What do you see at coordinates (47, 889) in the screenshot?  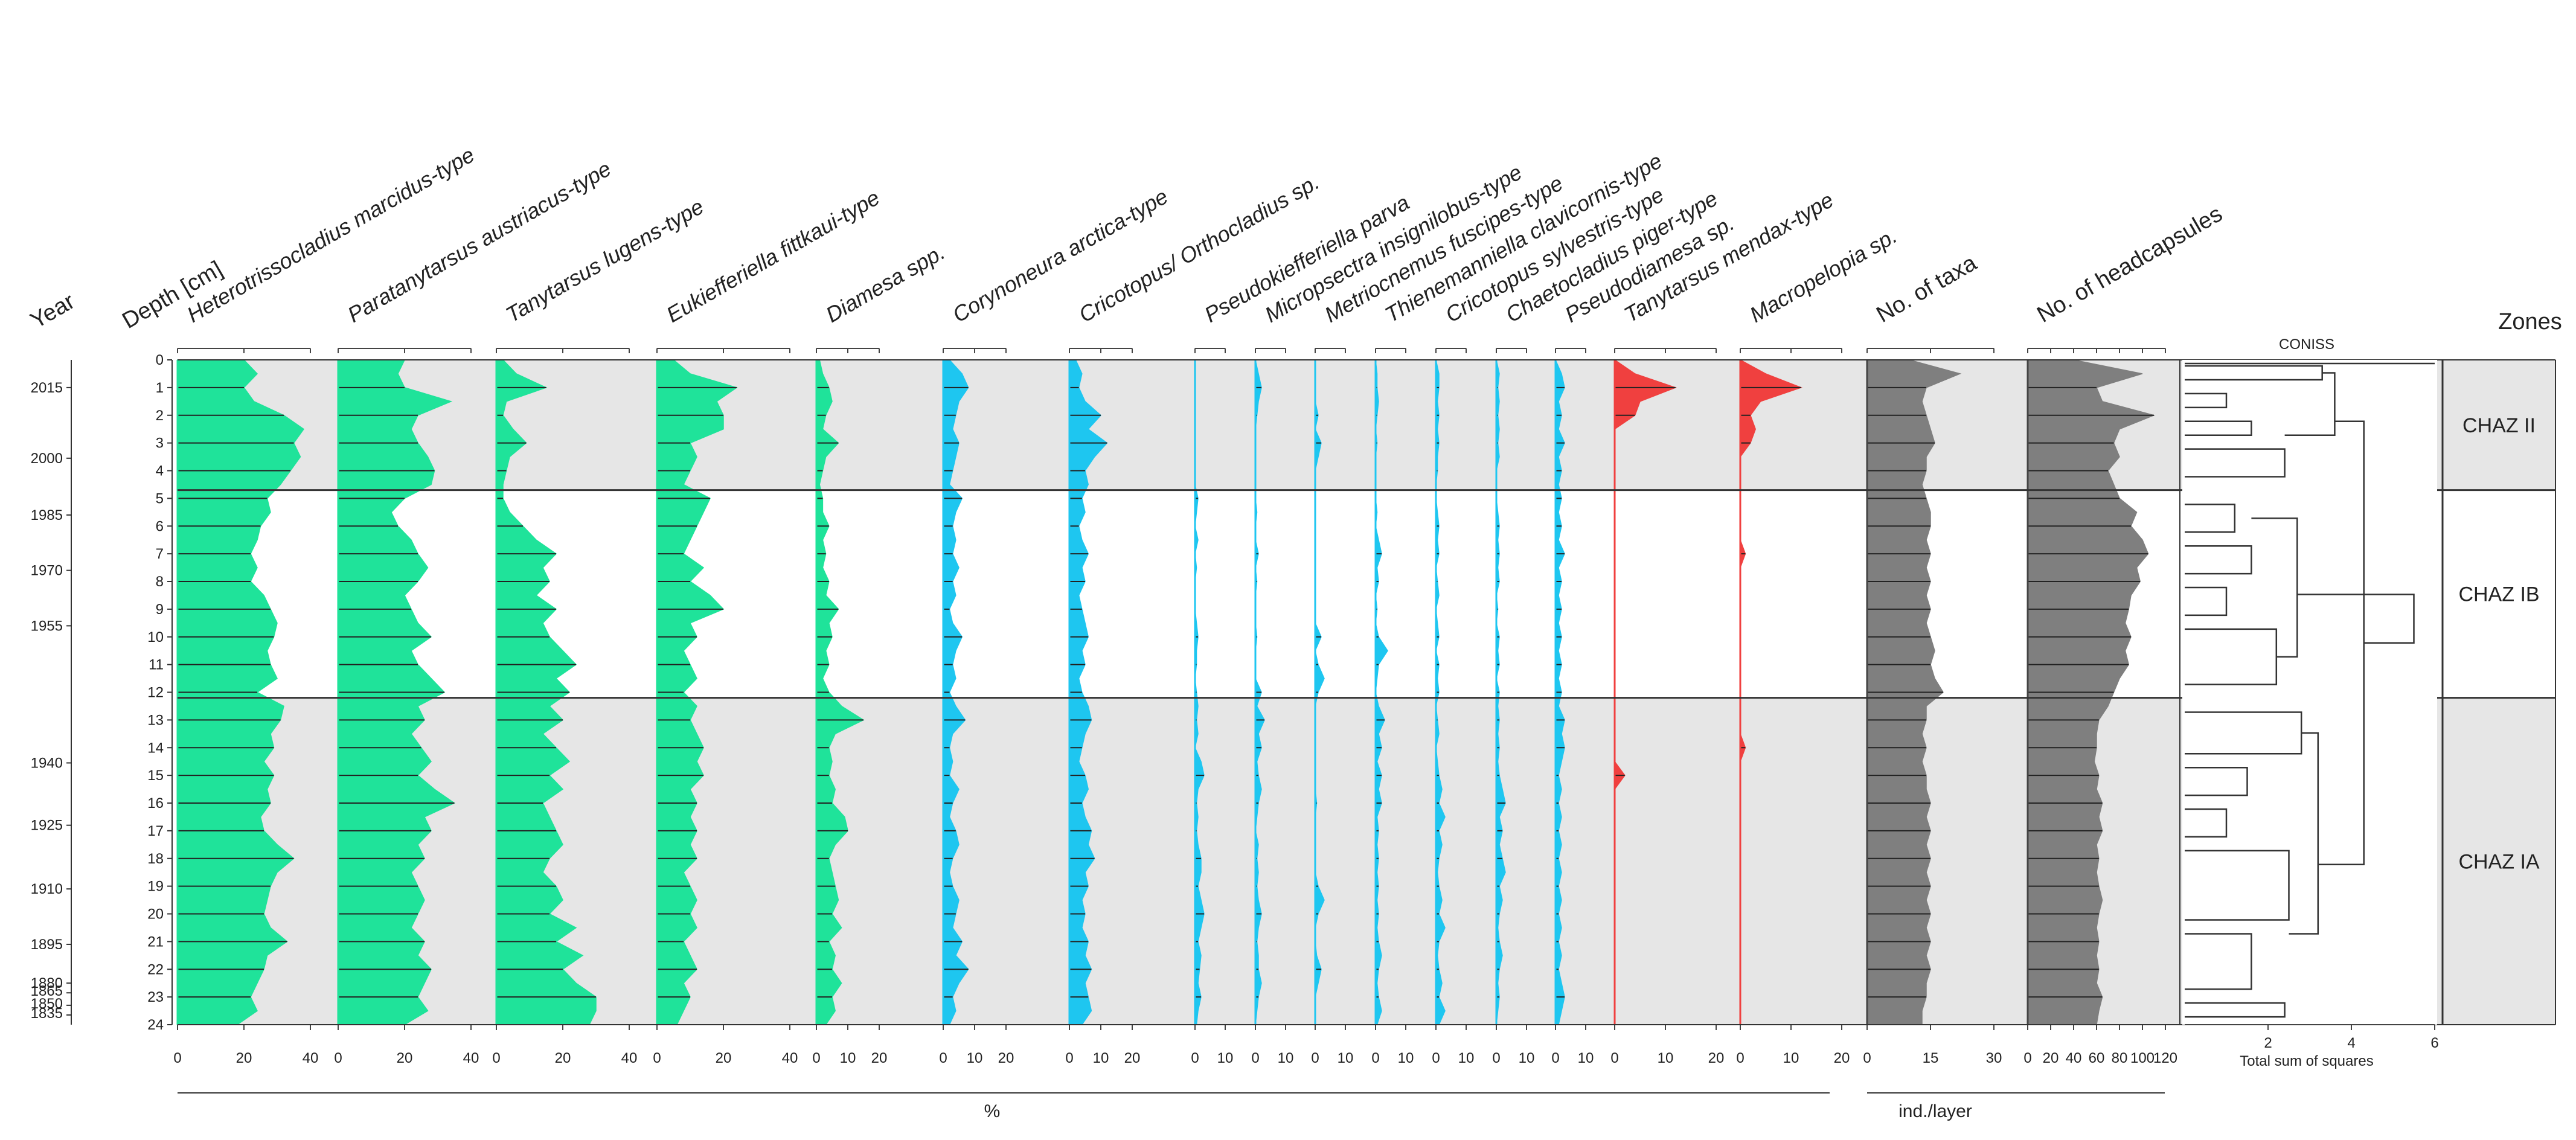 I see `year-tick-label: 1910` at bounding box center [47, 889].